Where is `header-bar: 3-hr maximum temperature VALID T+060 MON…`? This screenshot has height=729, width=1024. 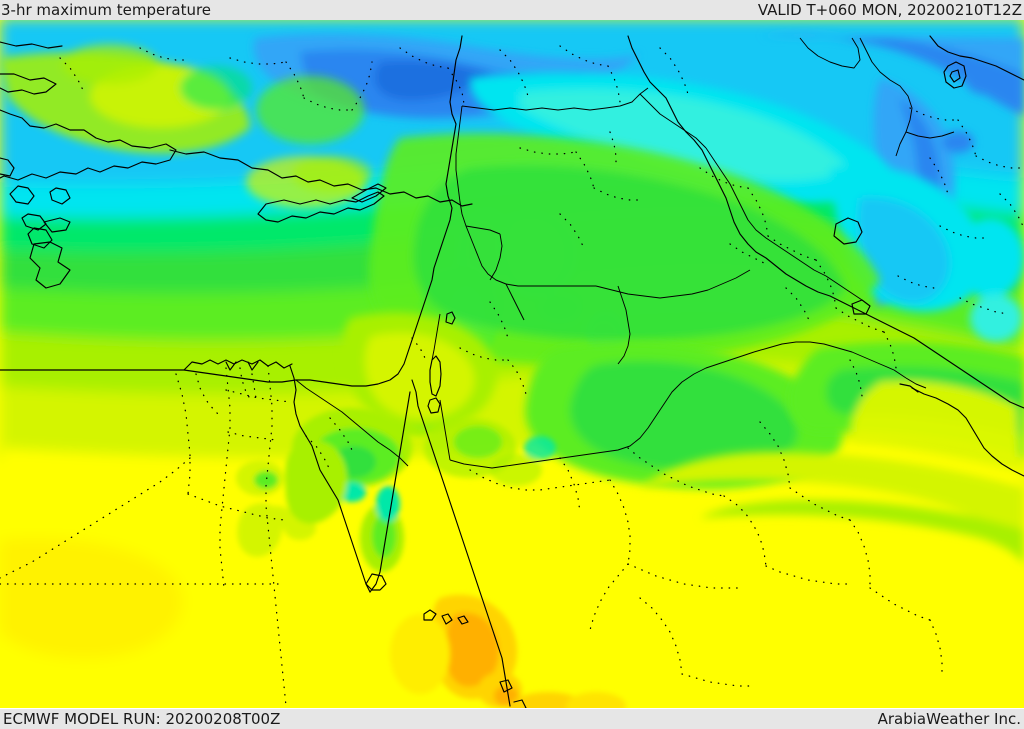 header-bar: 3-hr maximum temperature VALID T+060 MON… is located at coordinates (512, 10).